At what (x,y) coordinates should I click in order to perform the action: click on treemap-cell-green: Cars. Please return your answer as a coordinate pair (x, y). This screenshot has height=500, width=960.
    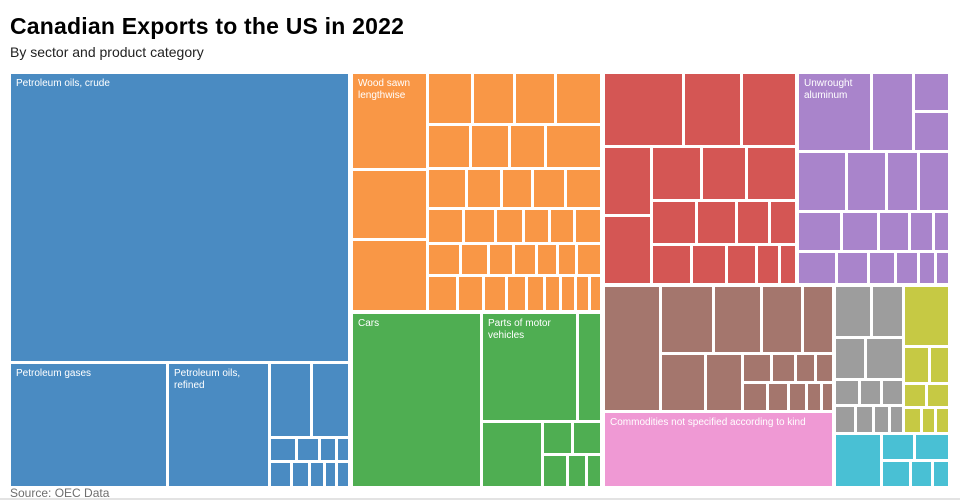
    Looking at the image, I should click on (416, 400).